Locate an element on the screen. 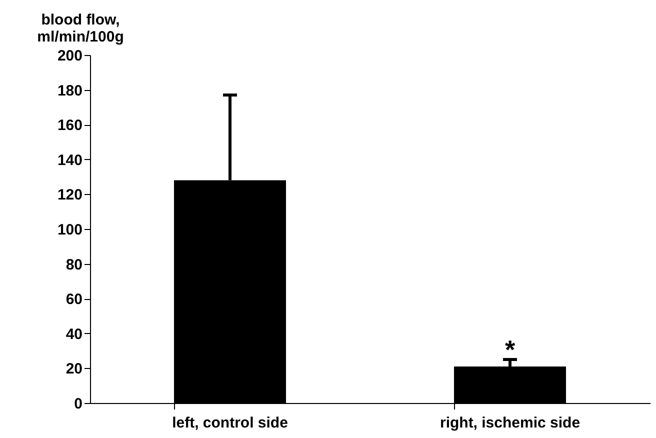 The width and height of the screenshot is (656, 438). x-tick-label: left, control side is located at coordinates (230, 423).